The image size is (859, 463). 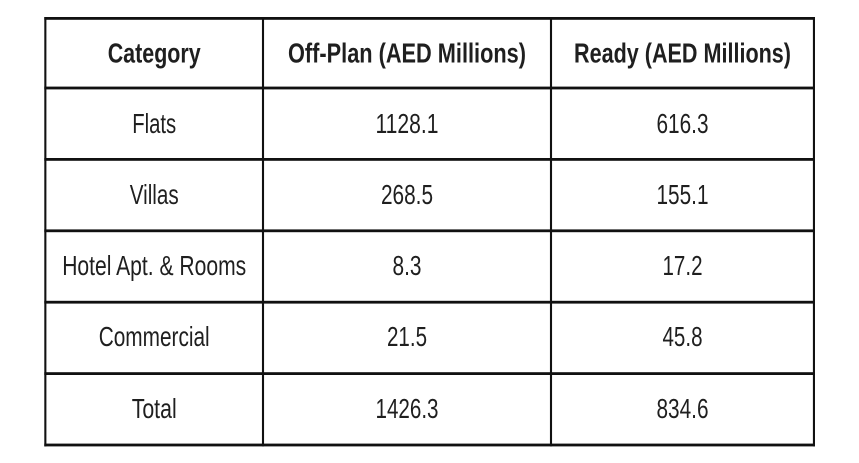 I want to click on svg-text: 45.8, so click(x=683, y=336).